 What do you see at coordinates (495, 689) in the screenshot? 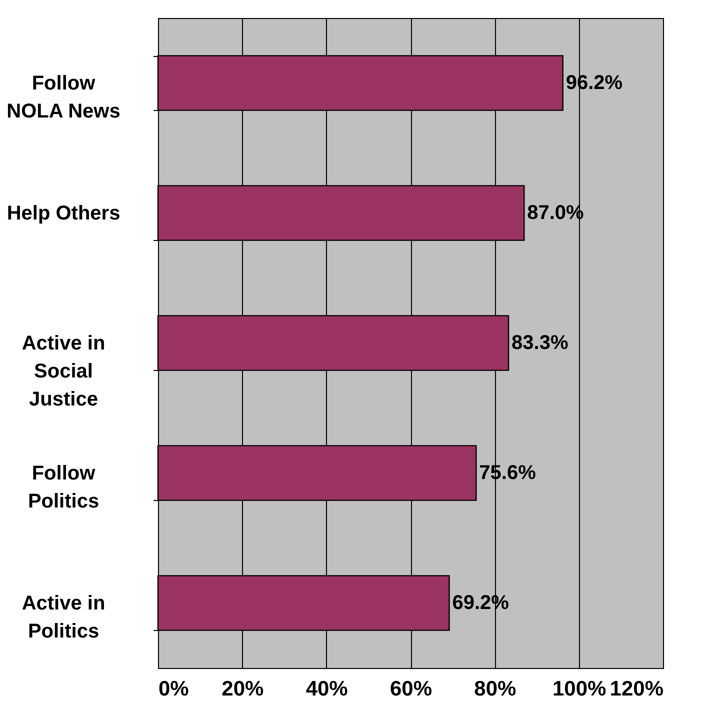
I see `x-tick-label: 80%` at bounding box center [495, 689].